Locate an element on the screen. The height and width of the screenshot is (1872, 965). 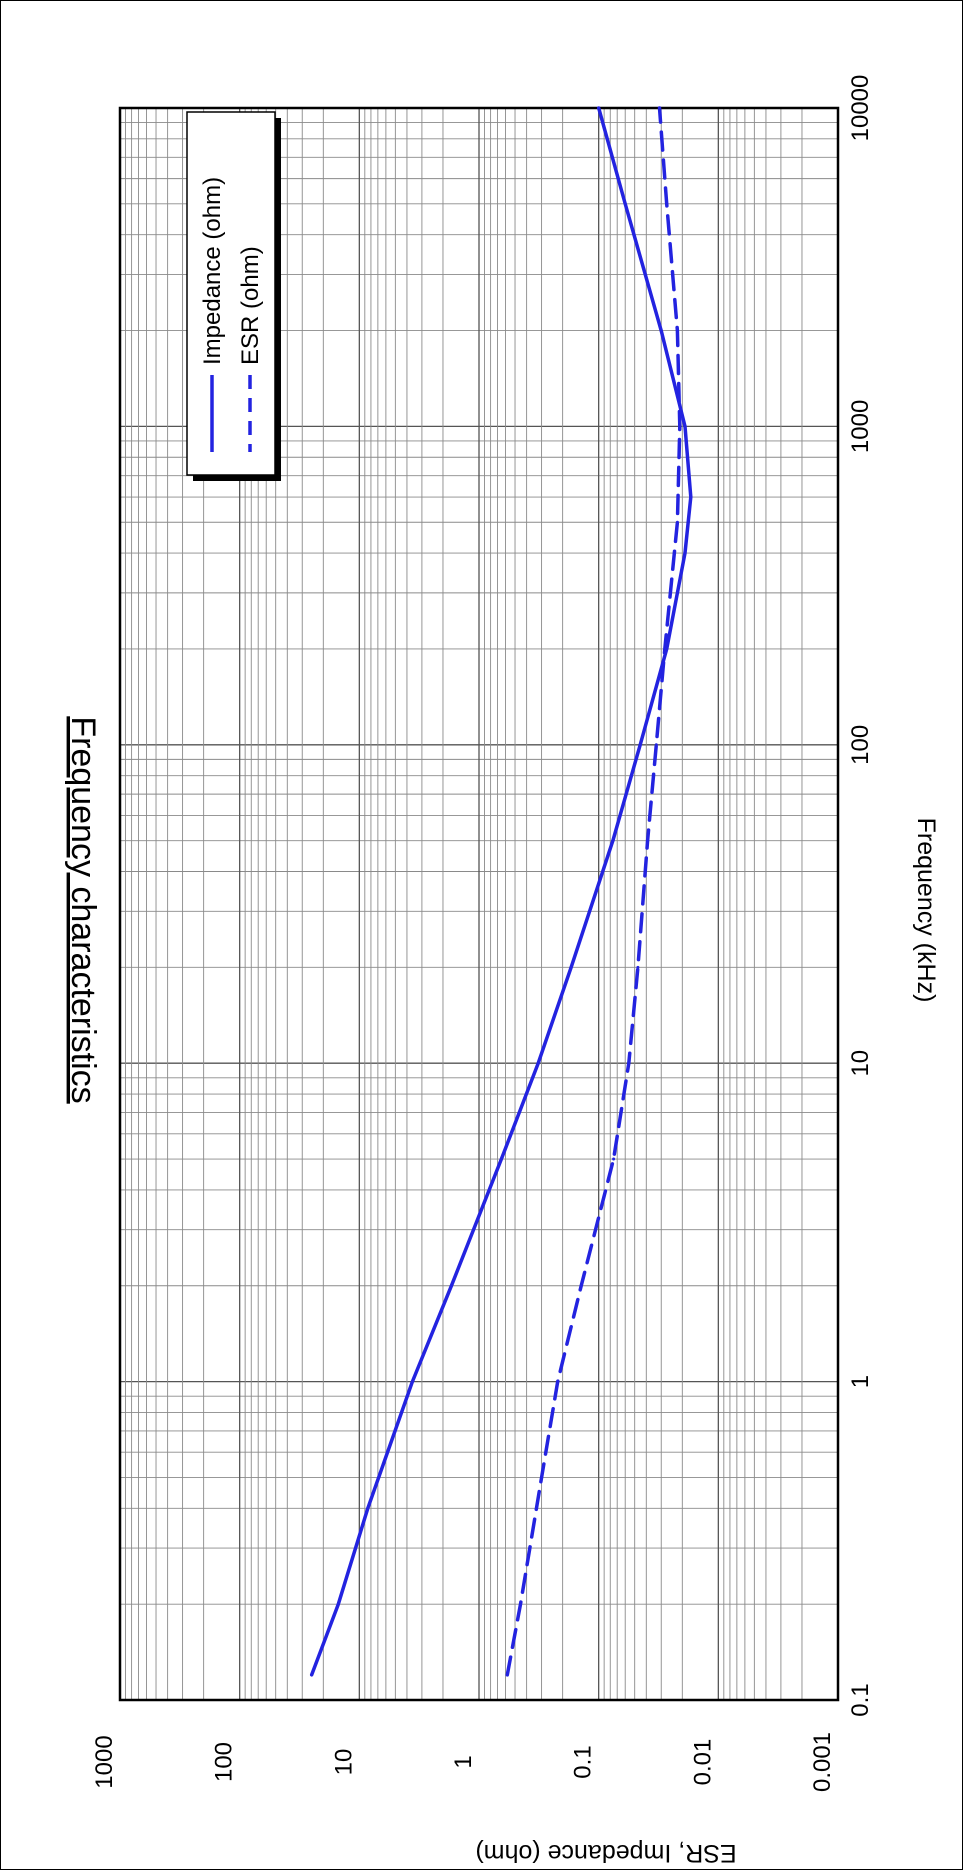
impedance-tick-label: 1000 is located at coordinates (104, 1761).